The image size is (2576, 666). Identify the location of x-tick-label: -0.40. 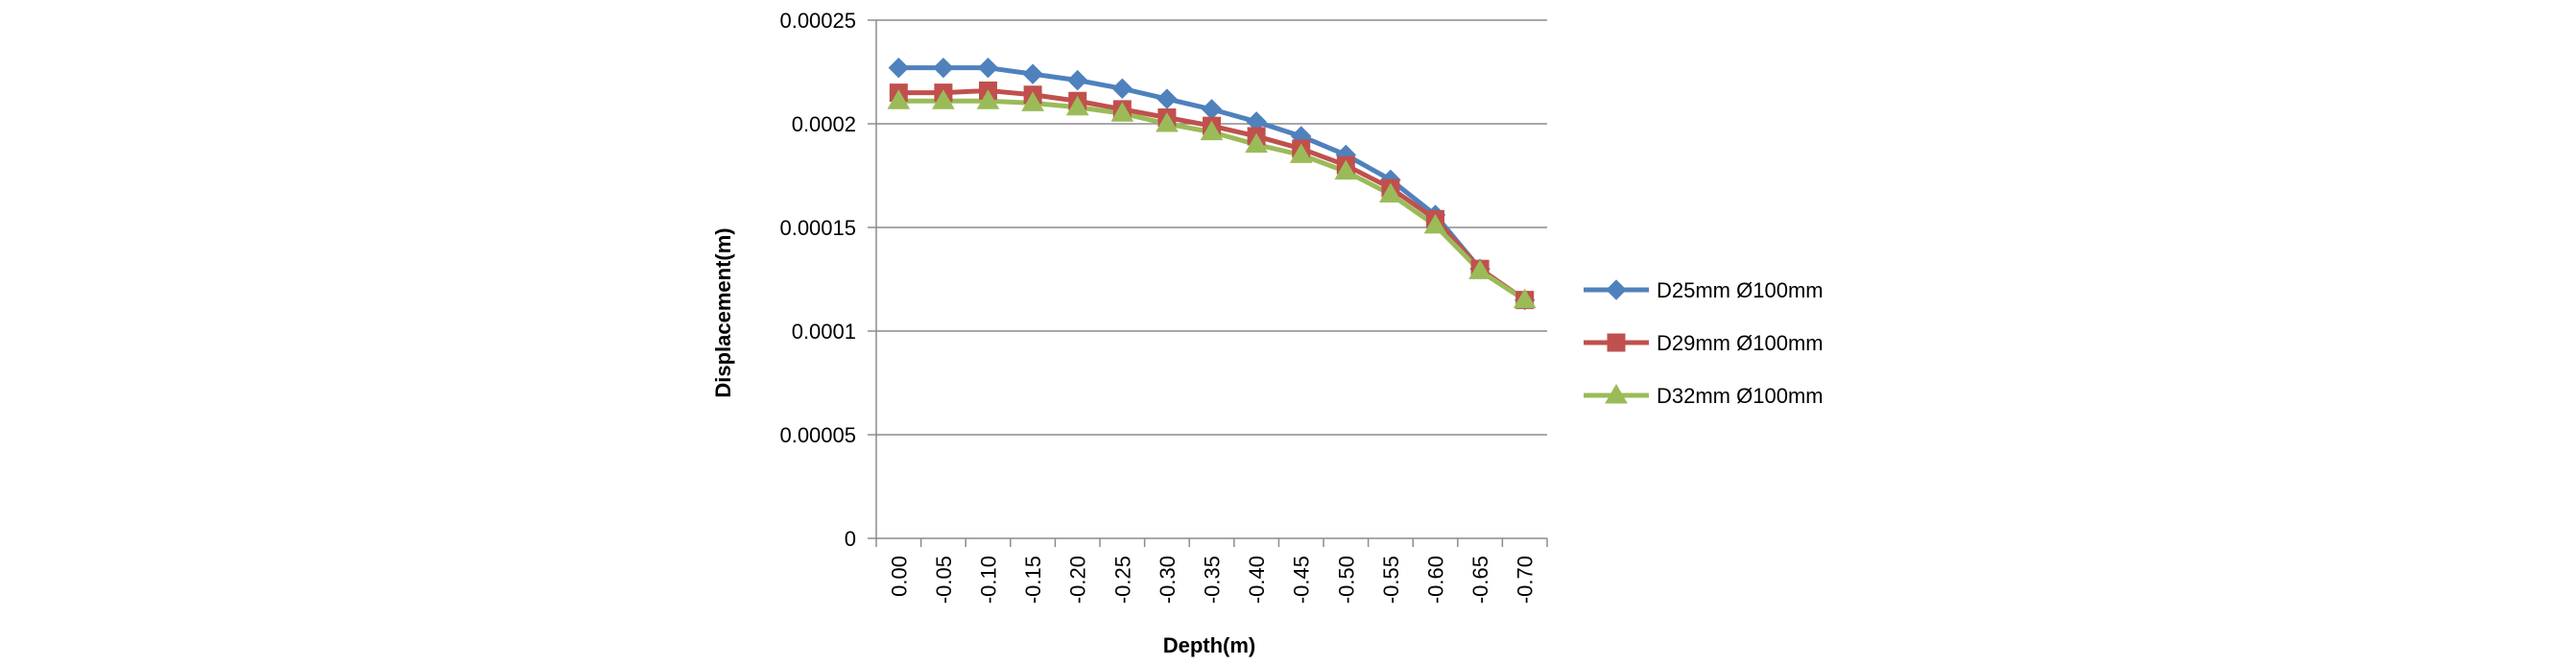
(1257, 580).